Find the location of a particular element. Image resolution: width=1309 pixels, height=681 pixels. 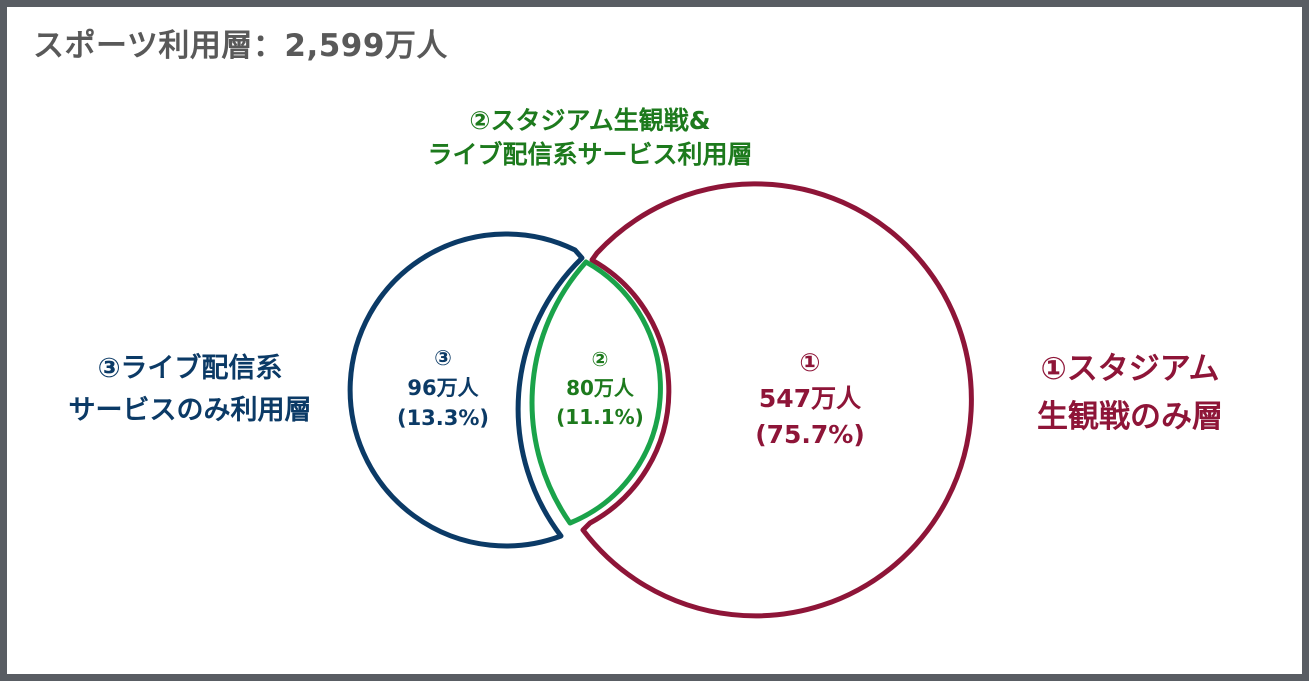

overlap-lens is located at coordinates (596, 392).